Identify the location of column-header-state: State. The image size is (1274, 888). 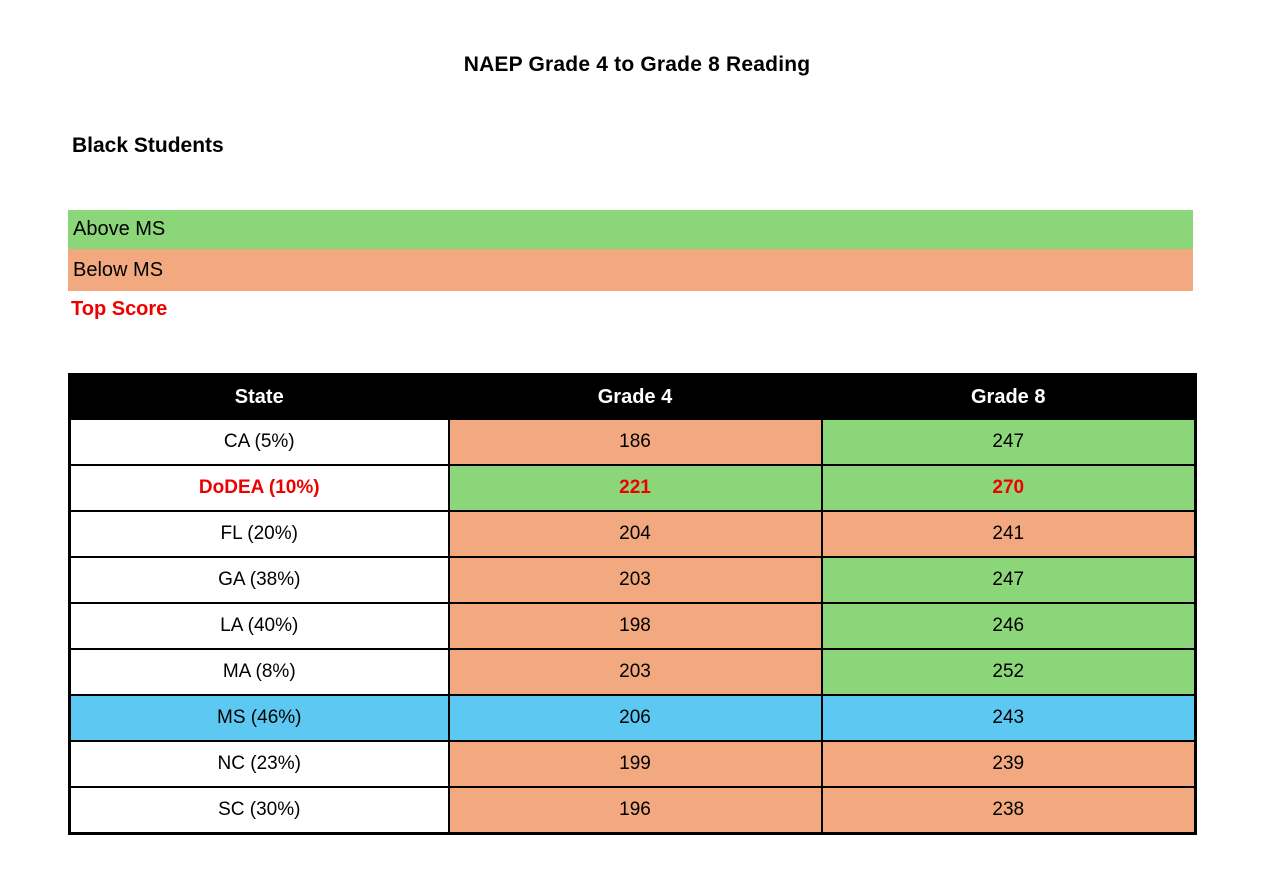
(259, 396).